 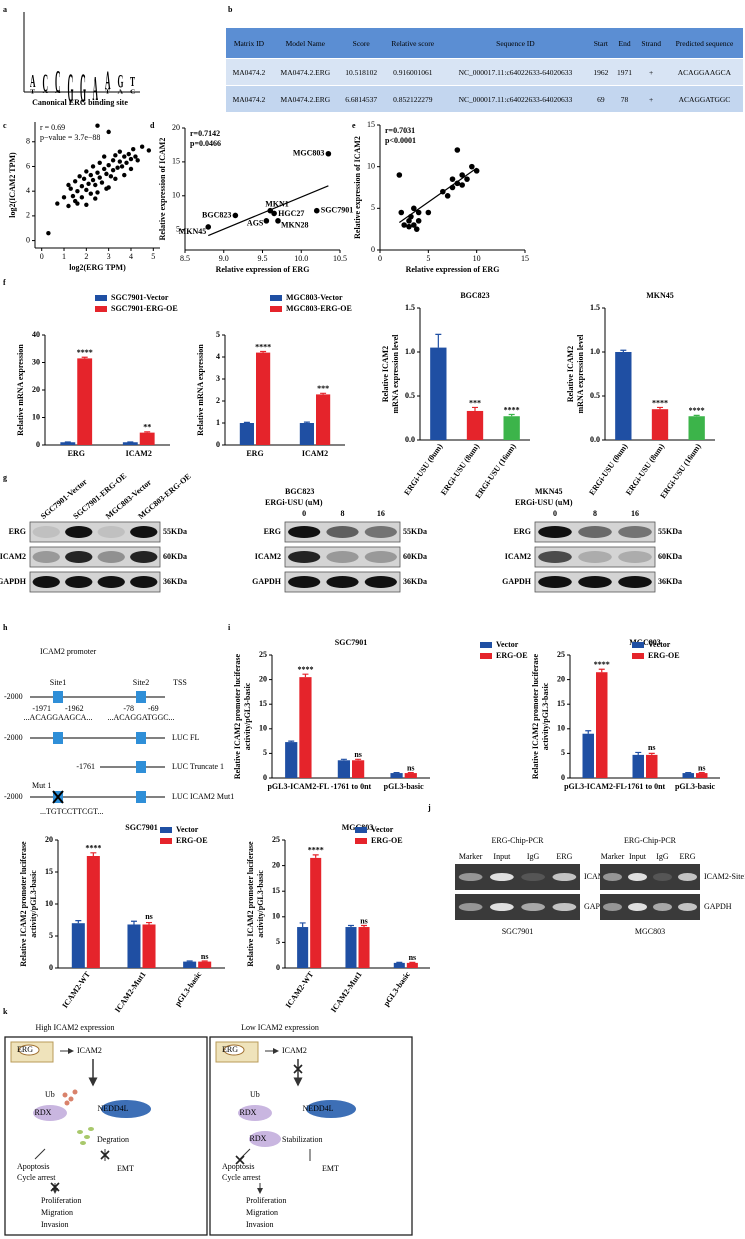 I want to click on table-cell: 6.6814537, so click(x=361, y=99).